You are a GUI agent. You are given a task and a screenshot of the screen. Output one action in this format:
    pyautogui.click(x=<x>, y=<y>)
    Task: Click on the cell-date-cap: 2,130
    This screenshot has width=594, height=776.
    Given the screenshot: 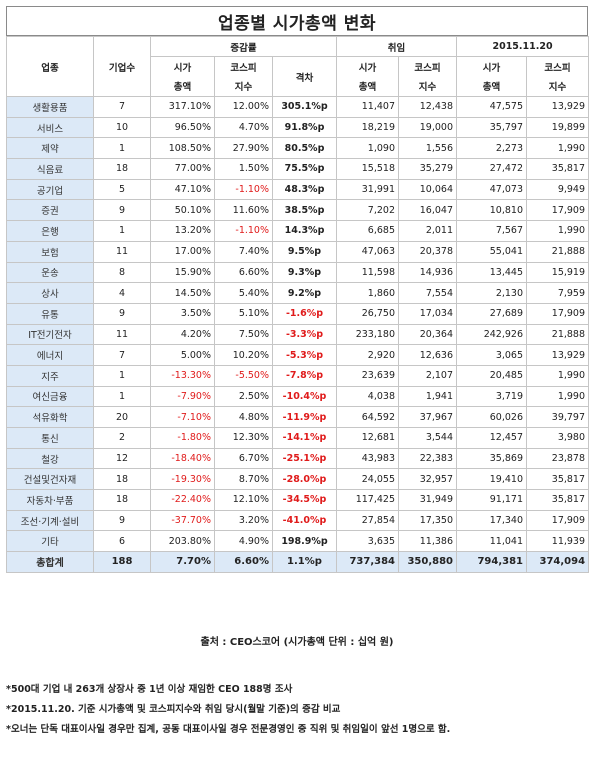 What is the action you would take?
    pyautogui.click(x=492, y=293)
    